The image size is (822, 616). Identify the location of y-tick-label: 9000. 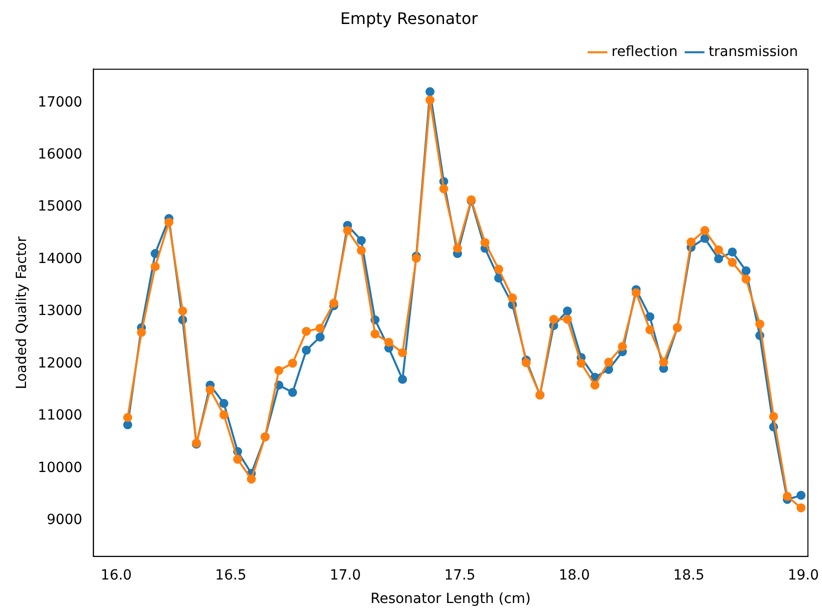
(64, 520).